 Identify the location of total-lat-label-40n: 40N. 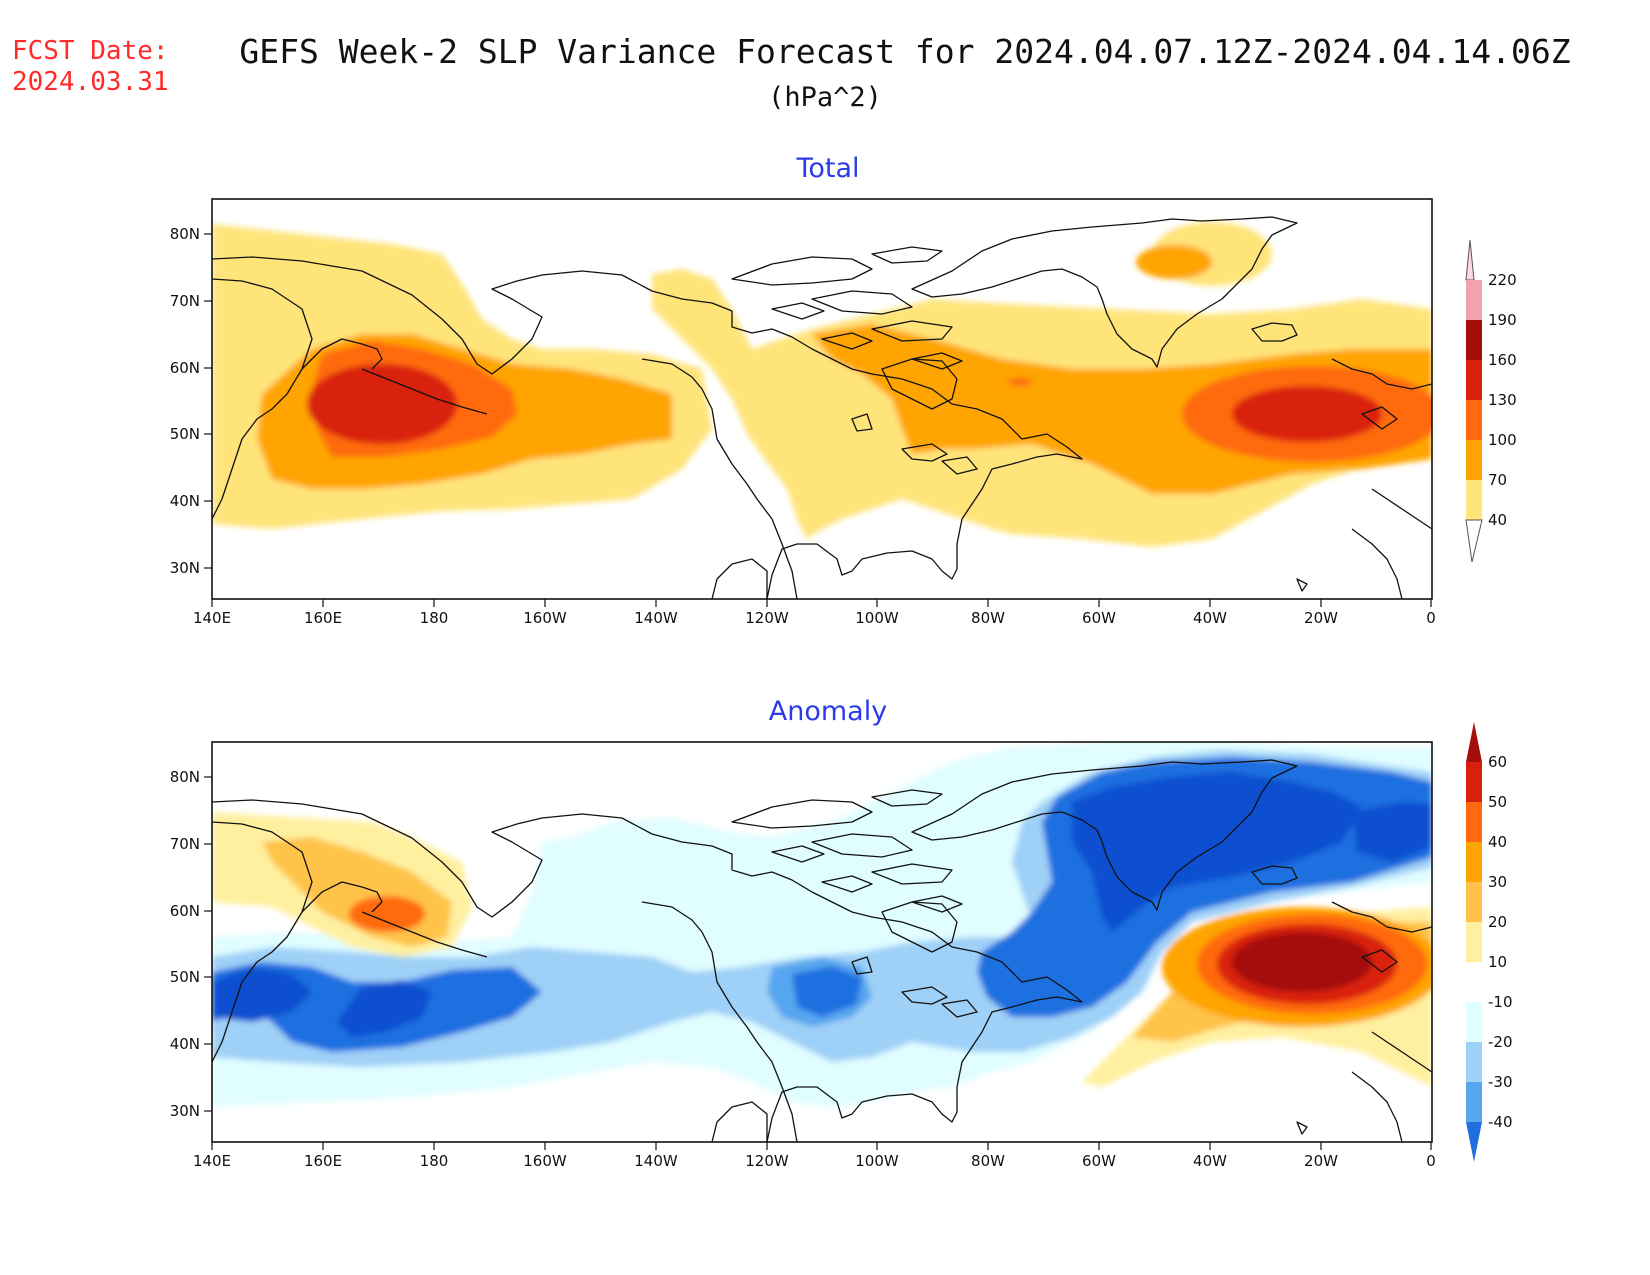
(185, 501).